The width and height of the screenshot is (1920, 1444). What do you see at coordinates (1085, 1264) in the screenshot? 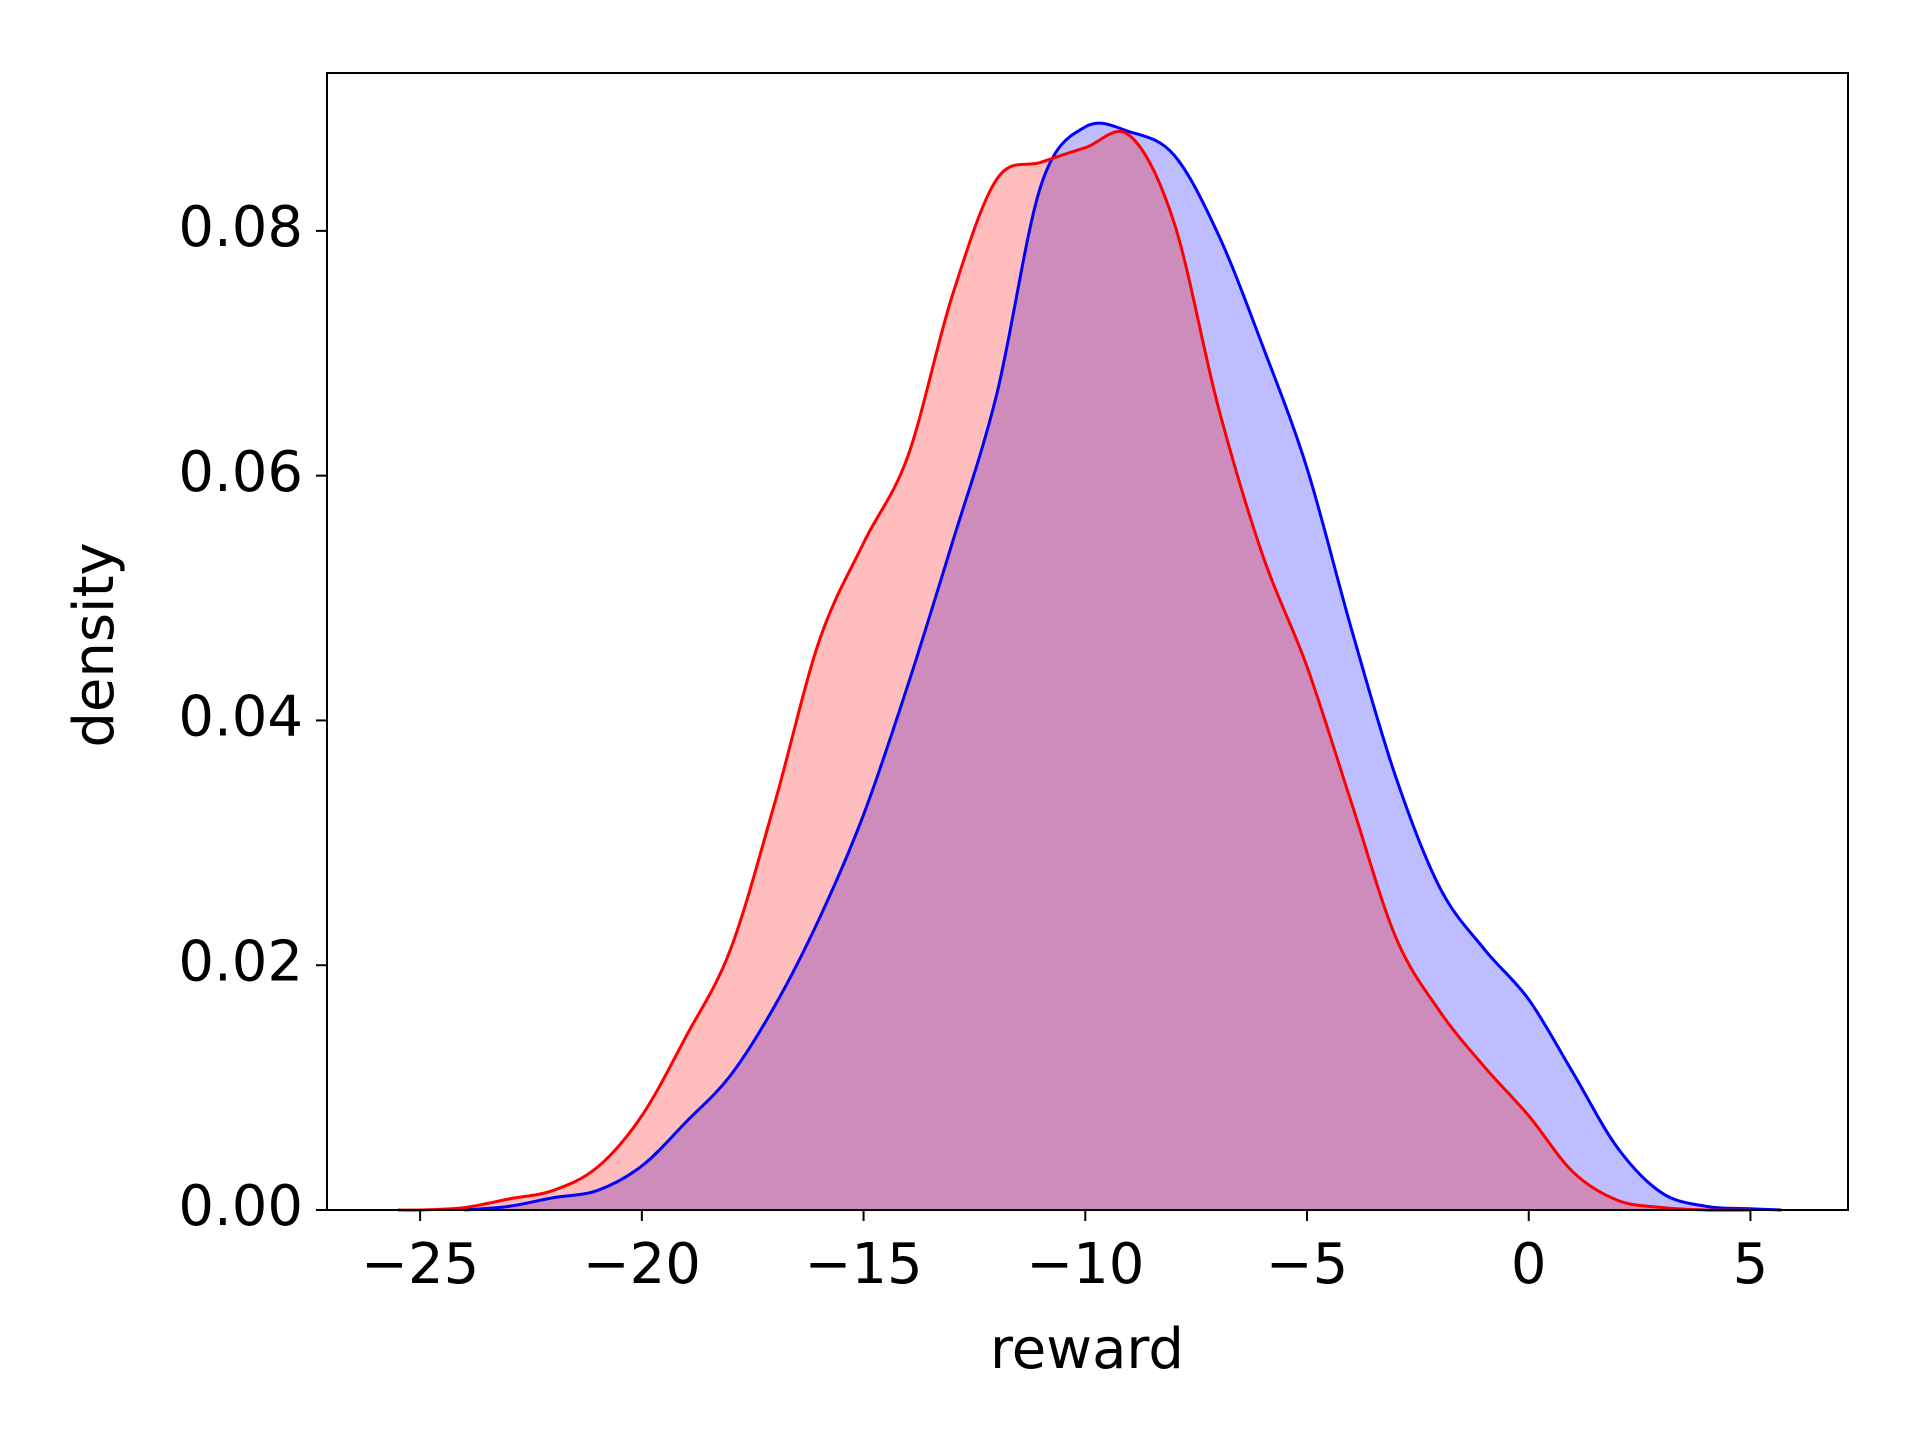
I see `x-tick-label: −10` at bounding box center [1085, 1264].